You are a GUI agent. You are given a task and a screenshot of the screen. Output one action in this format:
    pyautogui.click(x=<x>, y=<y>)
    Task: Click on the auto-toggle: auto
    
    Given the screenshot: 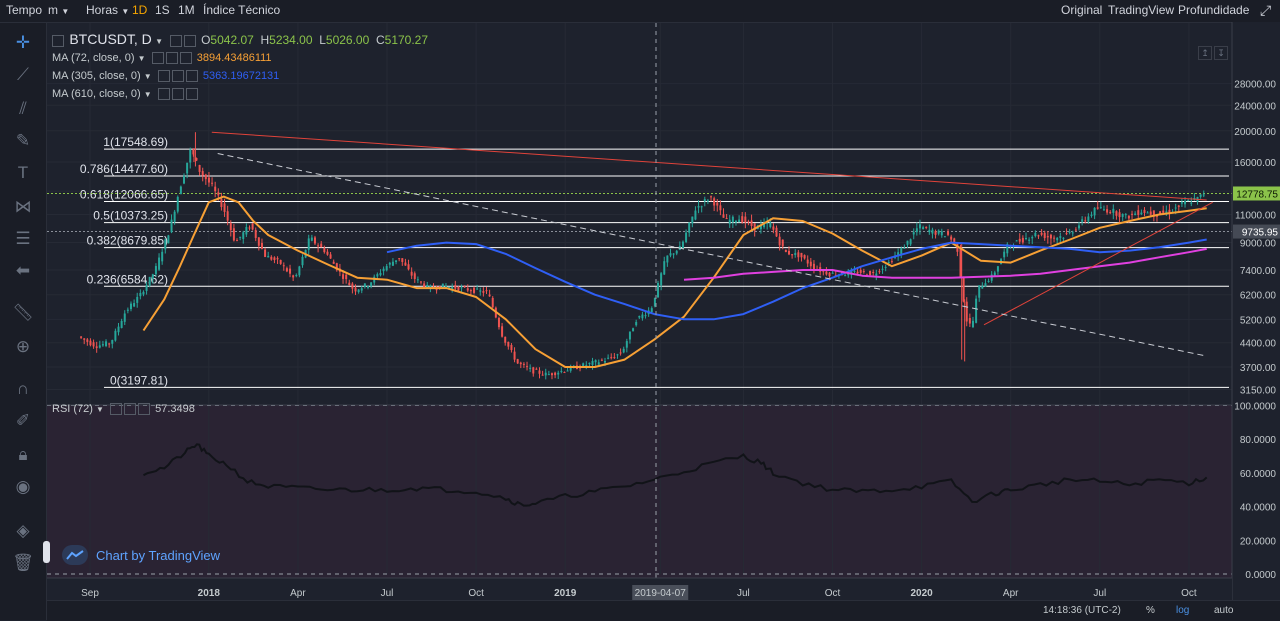 What is the action you would take?
    pyautogui.click(x=1224, y=610)
    